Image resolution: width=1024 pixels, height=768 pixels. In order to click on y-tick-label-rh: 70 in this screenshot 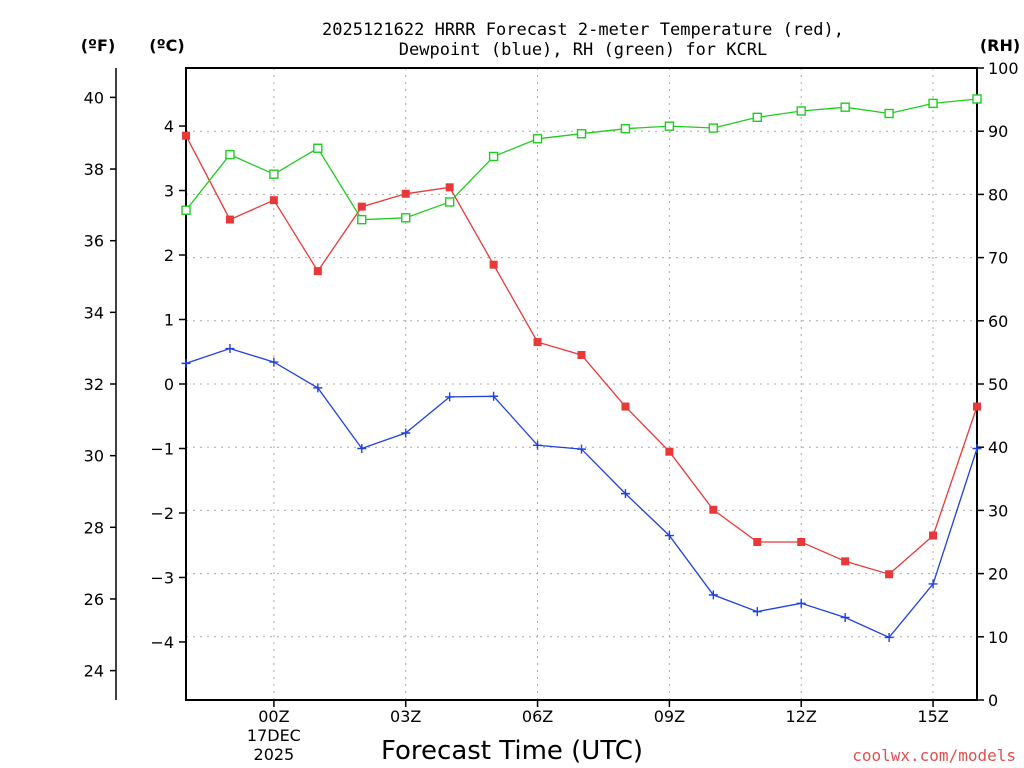, I will do `click(998, 258)`.